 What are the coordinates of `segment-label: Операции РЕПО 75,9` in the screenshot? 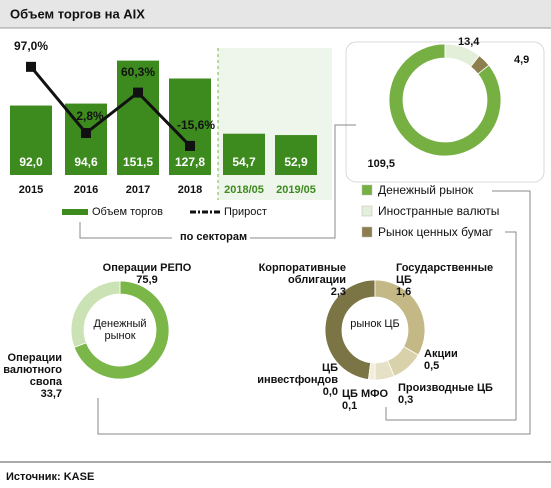 It's located at (147, 274).